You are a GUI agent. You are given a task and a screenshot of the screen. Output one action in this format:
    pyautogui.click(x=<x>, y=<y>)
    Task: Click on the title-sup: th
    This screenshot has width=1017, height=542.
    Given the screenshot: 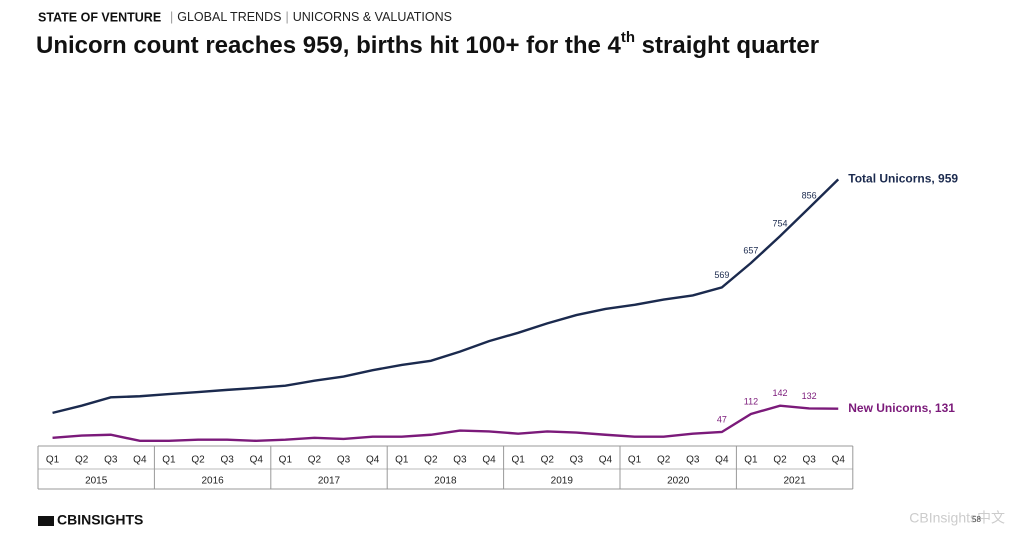 What is the action you would take?
    pyautogui.click(x=628, y=37)
    